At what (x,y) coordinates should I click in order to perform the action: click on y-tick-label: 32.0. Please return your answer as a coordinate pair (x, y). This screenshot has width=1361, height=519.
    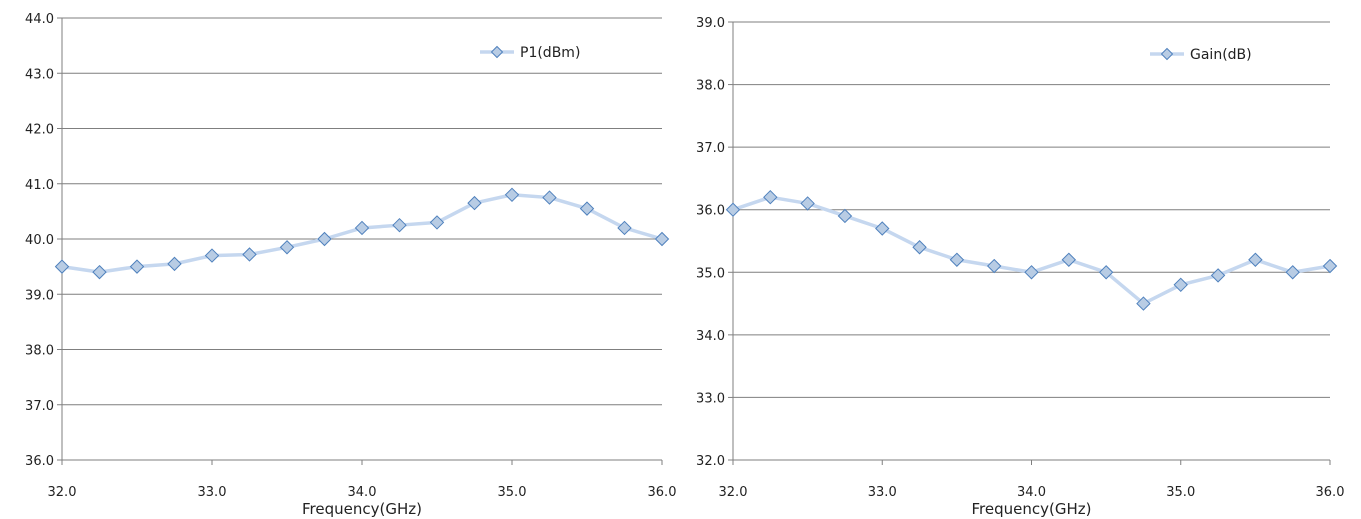
    Looking at the image, I should click on (710, 461).